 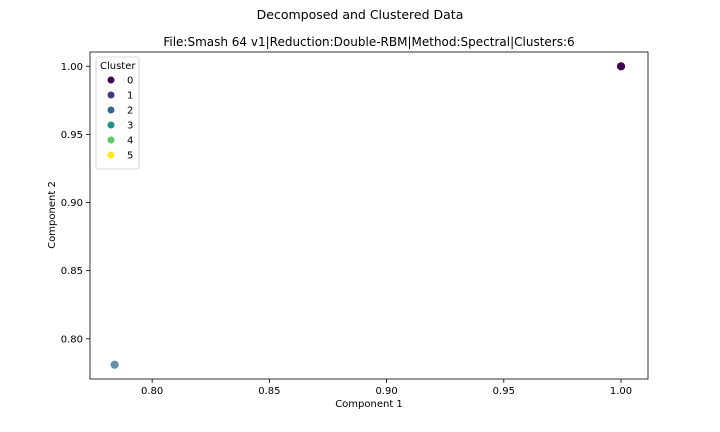 What do you see at coordinates (72, 135) in the screenshot?
I see `y-tick-label: 0.95` at bounding box center [72, 135].